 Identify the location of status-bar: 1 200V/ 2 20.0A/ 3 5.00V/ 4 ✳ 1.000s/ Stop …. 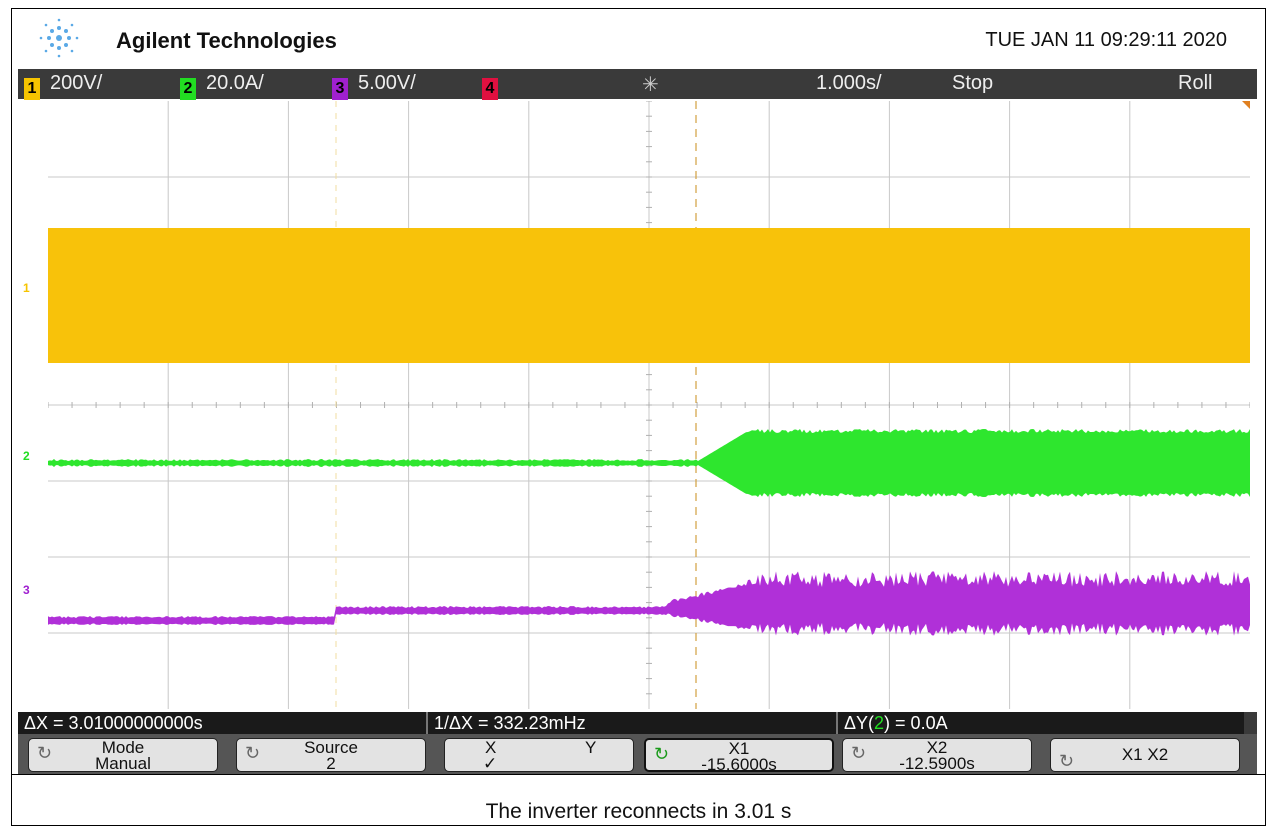
(637, 84).